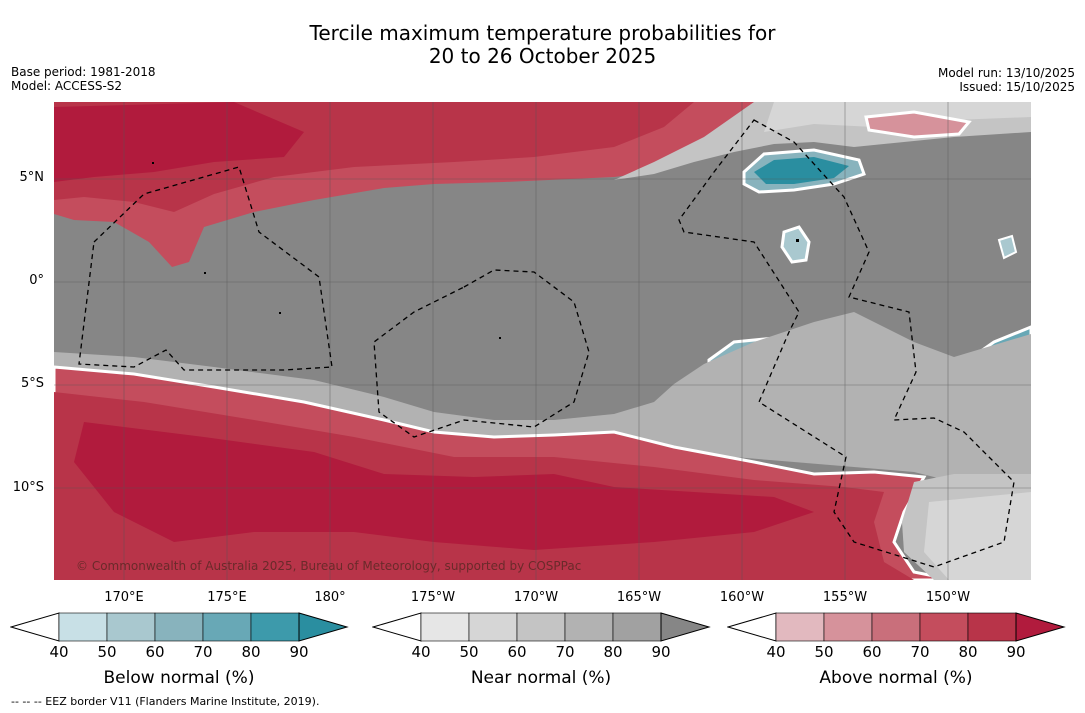 The height and width of the screenshot is (713, 1085). I want to click on near-tick-90: 90, so click(661, 652).